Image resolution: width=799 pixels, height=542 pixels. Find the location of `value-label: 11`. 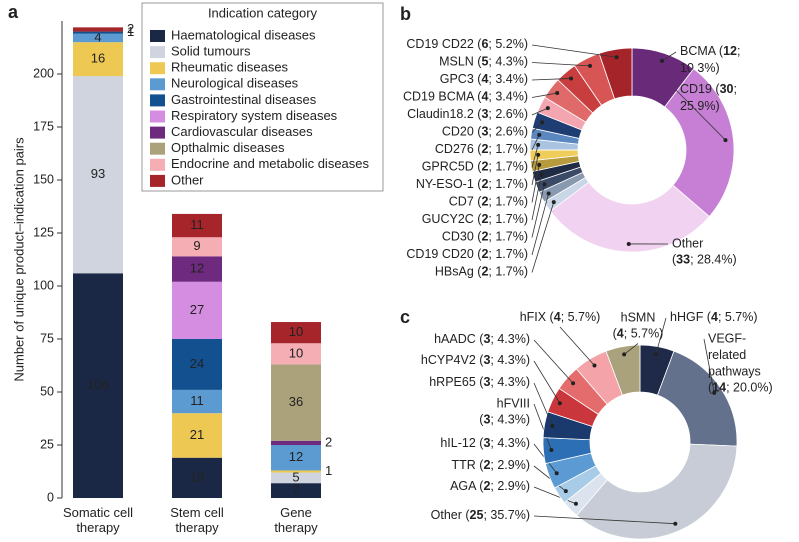

value-label: 11 is located at coordinates (197, 400).